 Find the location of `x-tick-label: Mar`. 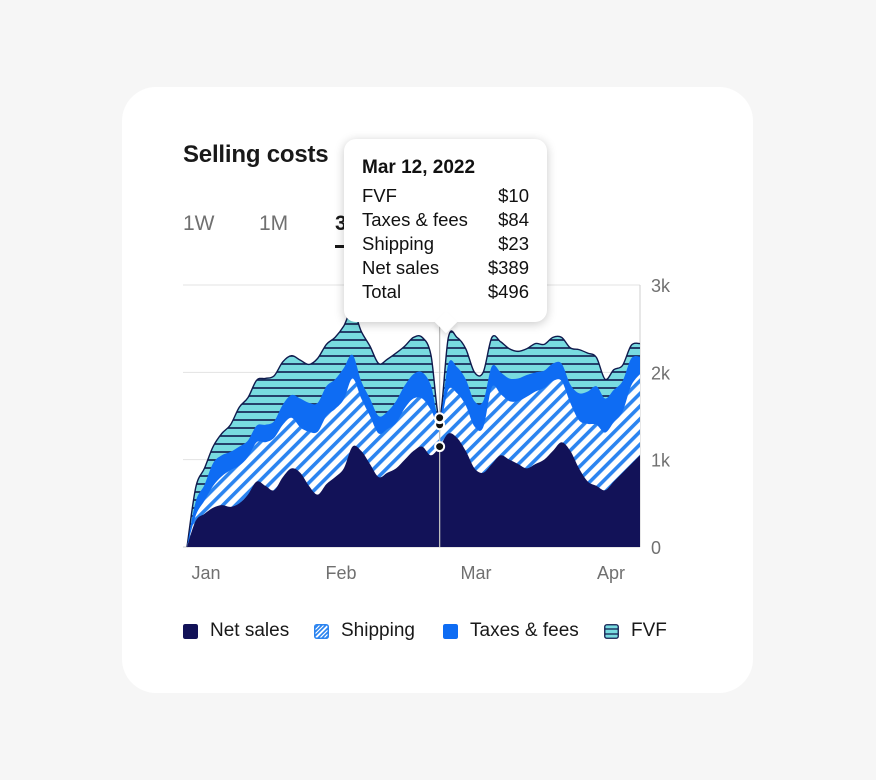

x-tick-label: Mar is located at coordinates (476, 573).